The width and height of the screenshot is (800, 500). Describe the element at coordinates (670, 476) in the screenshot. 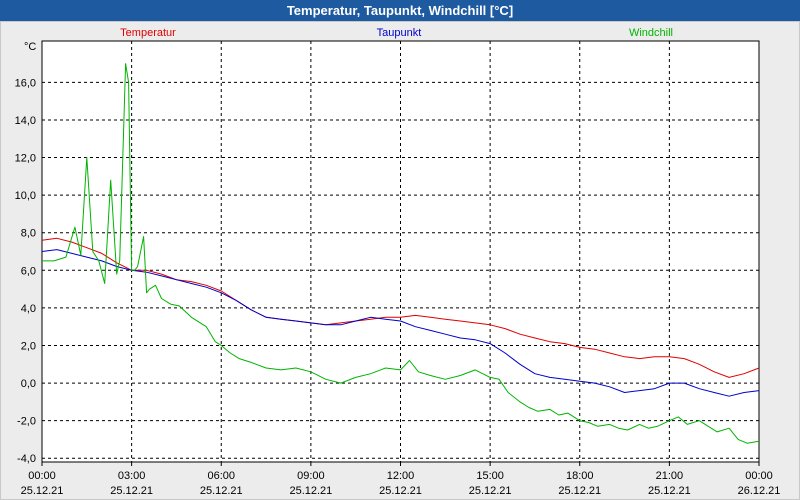

I see `x-tick-time: 21:00` at that location.